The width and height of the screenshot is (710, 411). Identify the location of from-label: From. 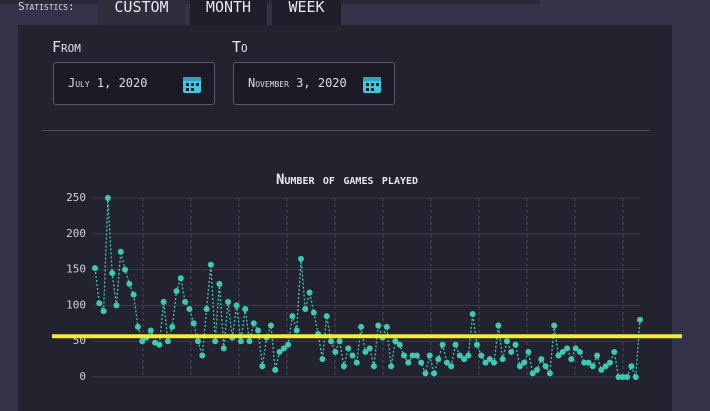
(66, 47).